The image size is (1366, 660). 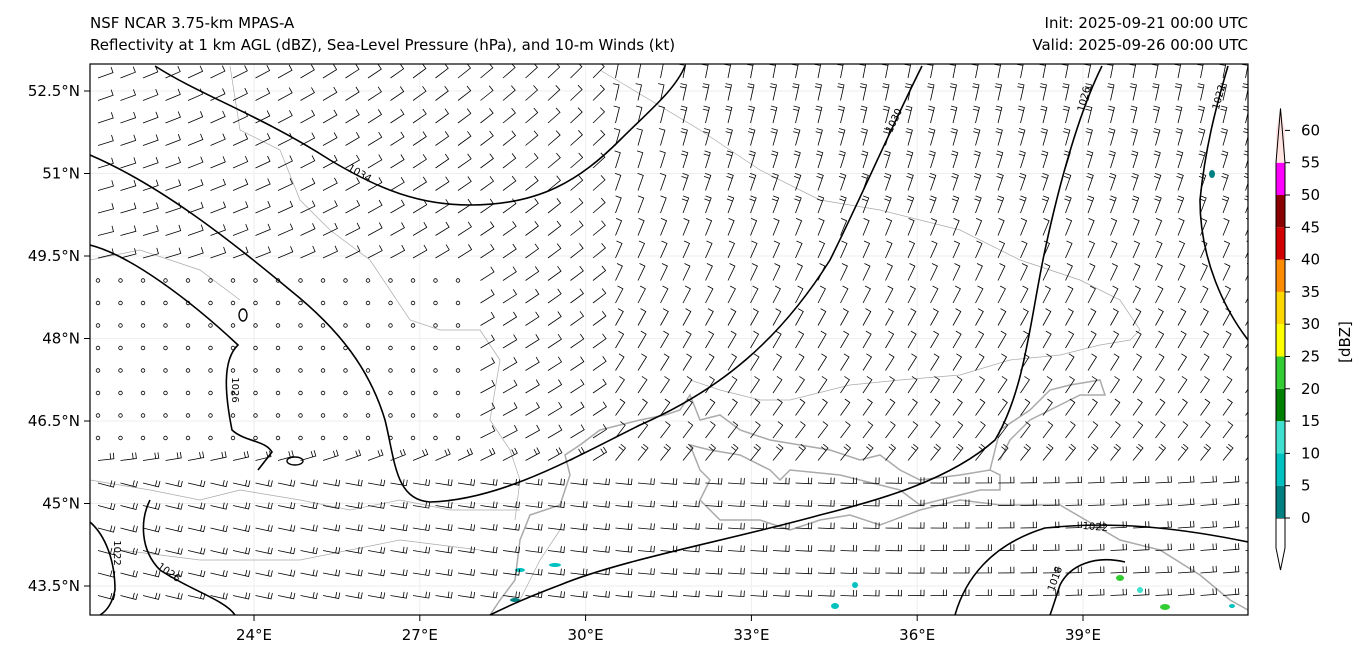 I want to click on colorbar-tick-label: 45, so click(x=1310, y=227).